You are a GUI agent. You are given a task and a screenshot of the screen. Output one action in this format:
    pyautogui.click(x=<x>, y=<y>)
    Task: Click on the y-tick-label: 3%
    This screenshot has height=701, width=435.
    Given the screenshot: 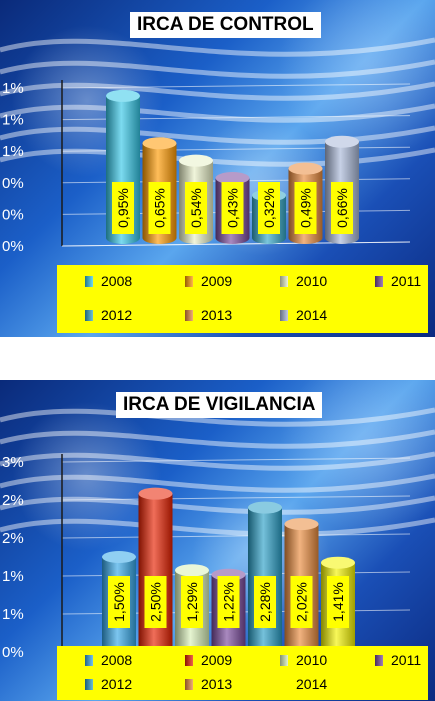 What is the action you would take?
    pyautogui.click(x=13, y=462)
    